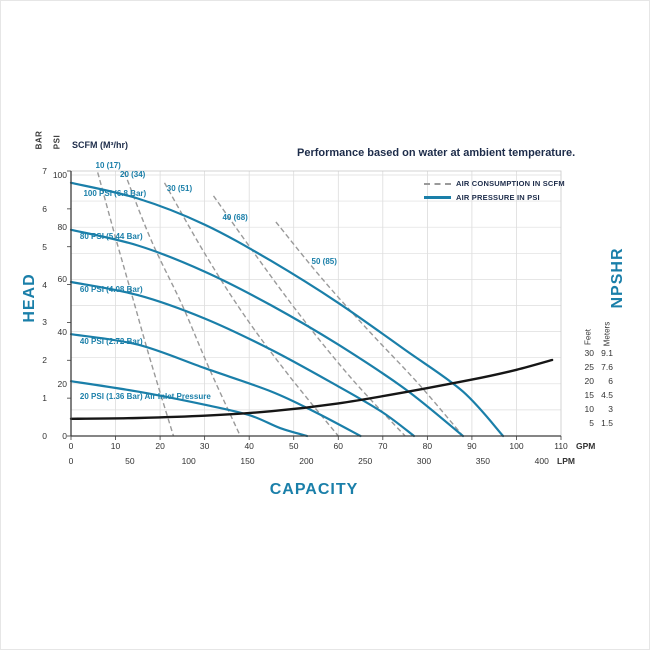 The width and height of the screenshot is (650, 650). Describe the element at coordinates (115, 194) in the screenshot. I see `pressure-curve-label: 100 PSI (6.8 Bar)` at that location.